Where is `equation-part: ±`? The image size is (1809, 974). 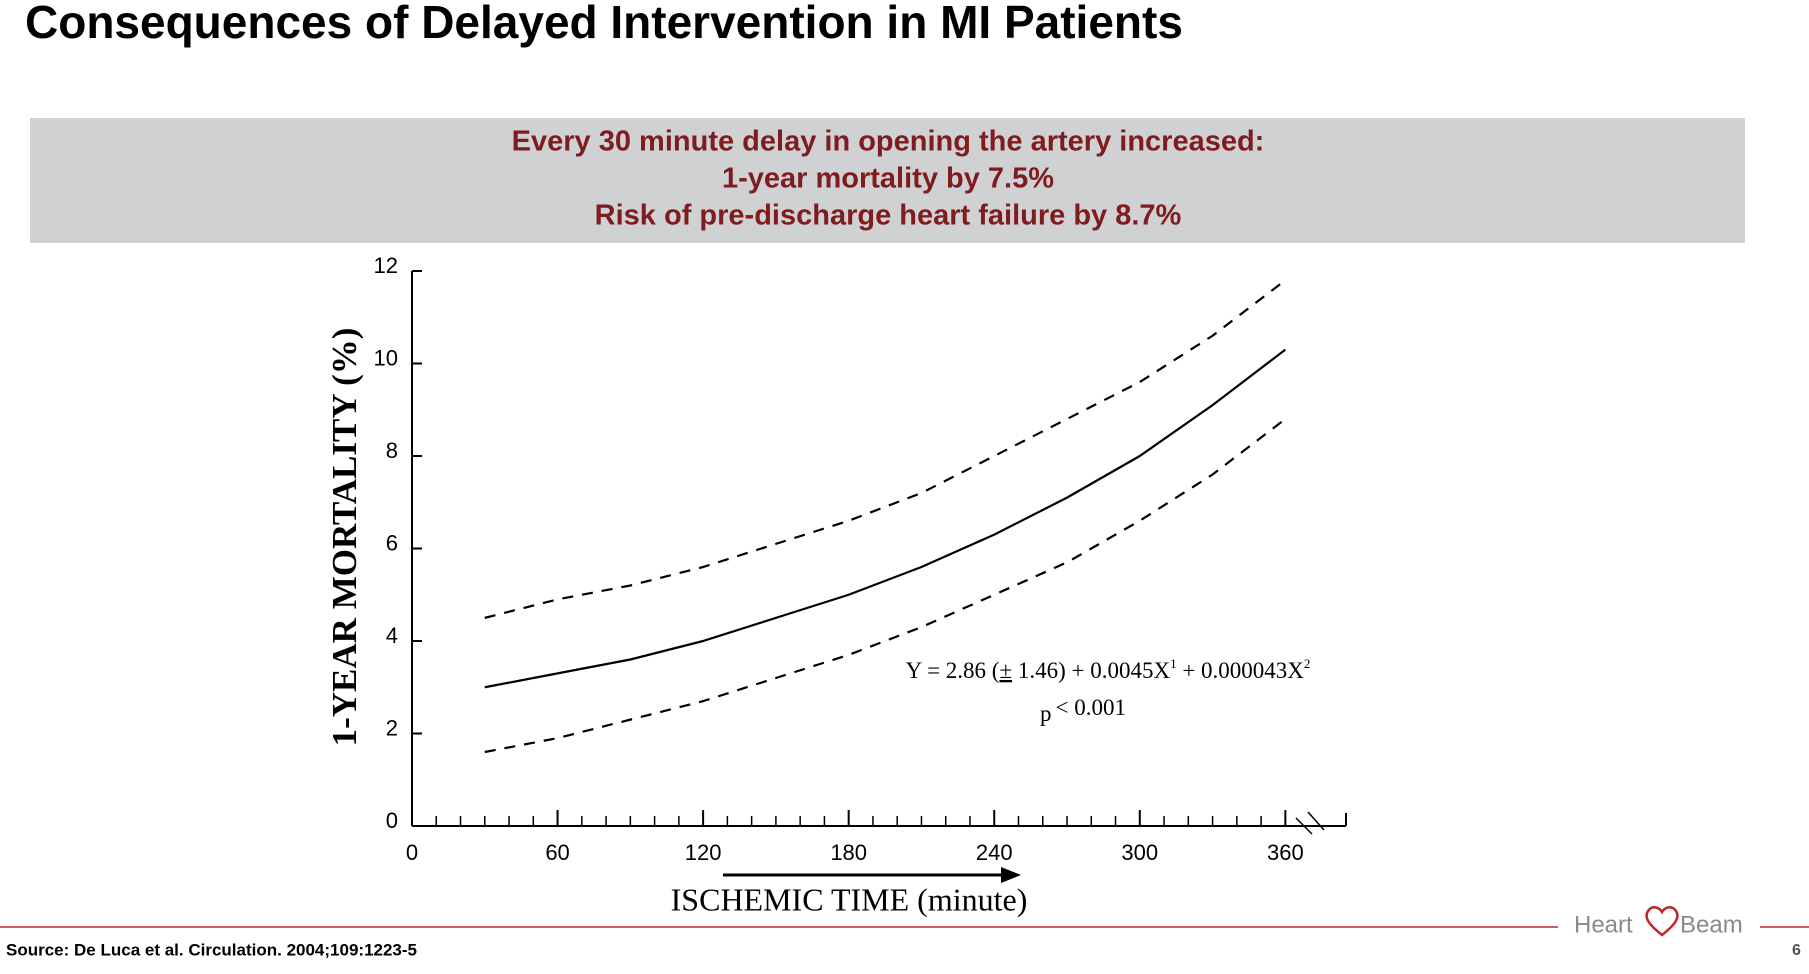 equation-part: ± is located at coordinates (1005, 670).